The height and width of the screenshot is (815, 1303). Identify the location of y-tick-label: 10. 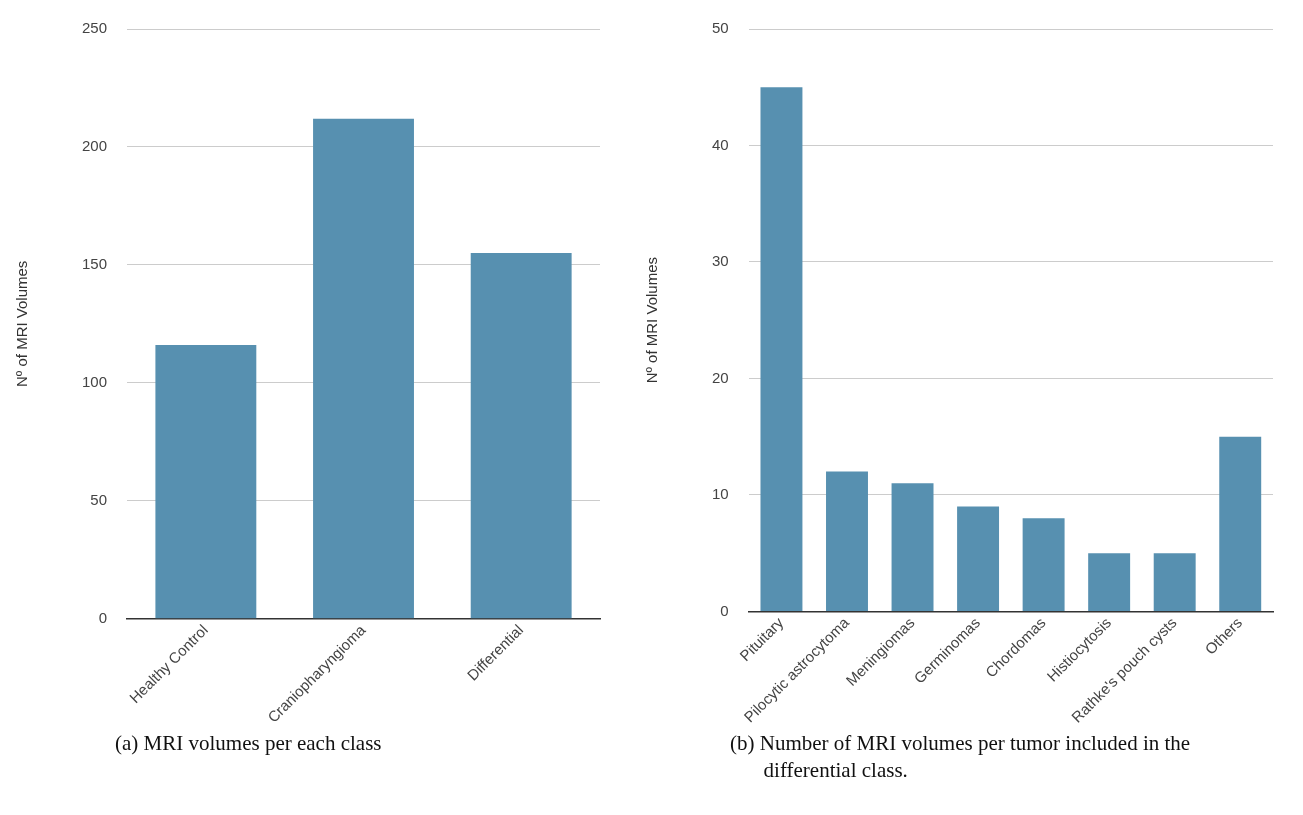
(720, 494).